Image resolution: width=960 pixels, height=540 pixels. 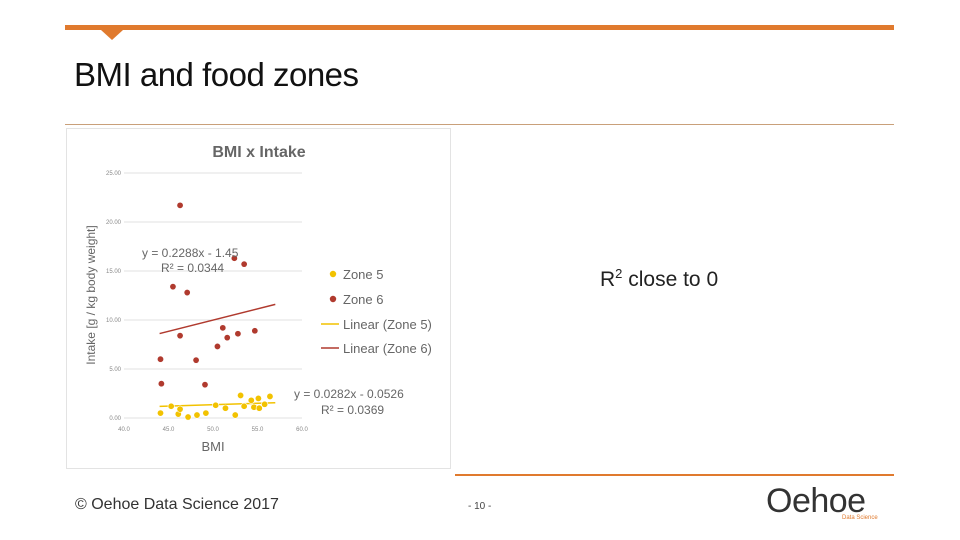 I want to click on r2-note: R2 close to 0, so click(x=659, y=279).